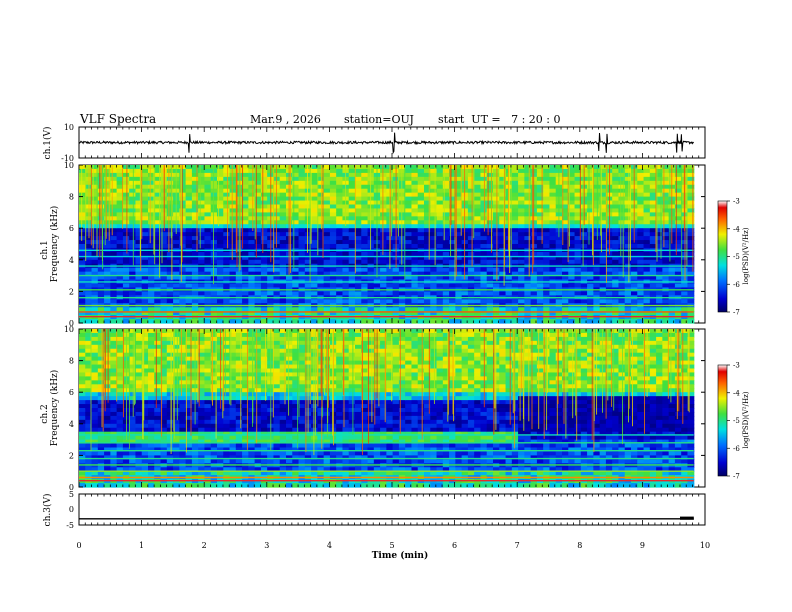 The image size is (792, 612). What do you see at coordinates (54, 244) in the screenshot?
I see `ch1-freq-ylabel: Frequency (kHz)` at bounding box center [54, 244].